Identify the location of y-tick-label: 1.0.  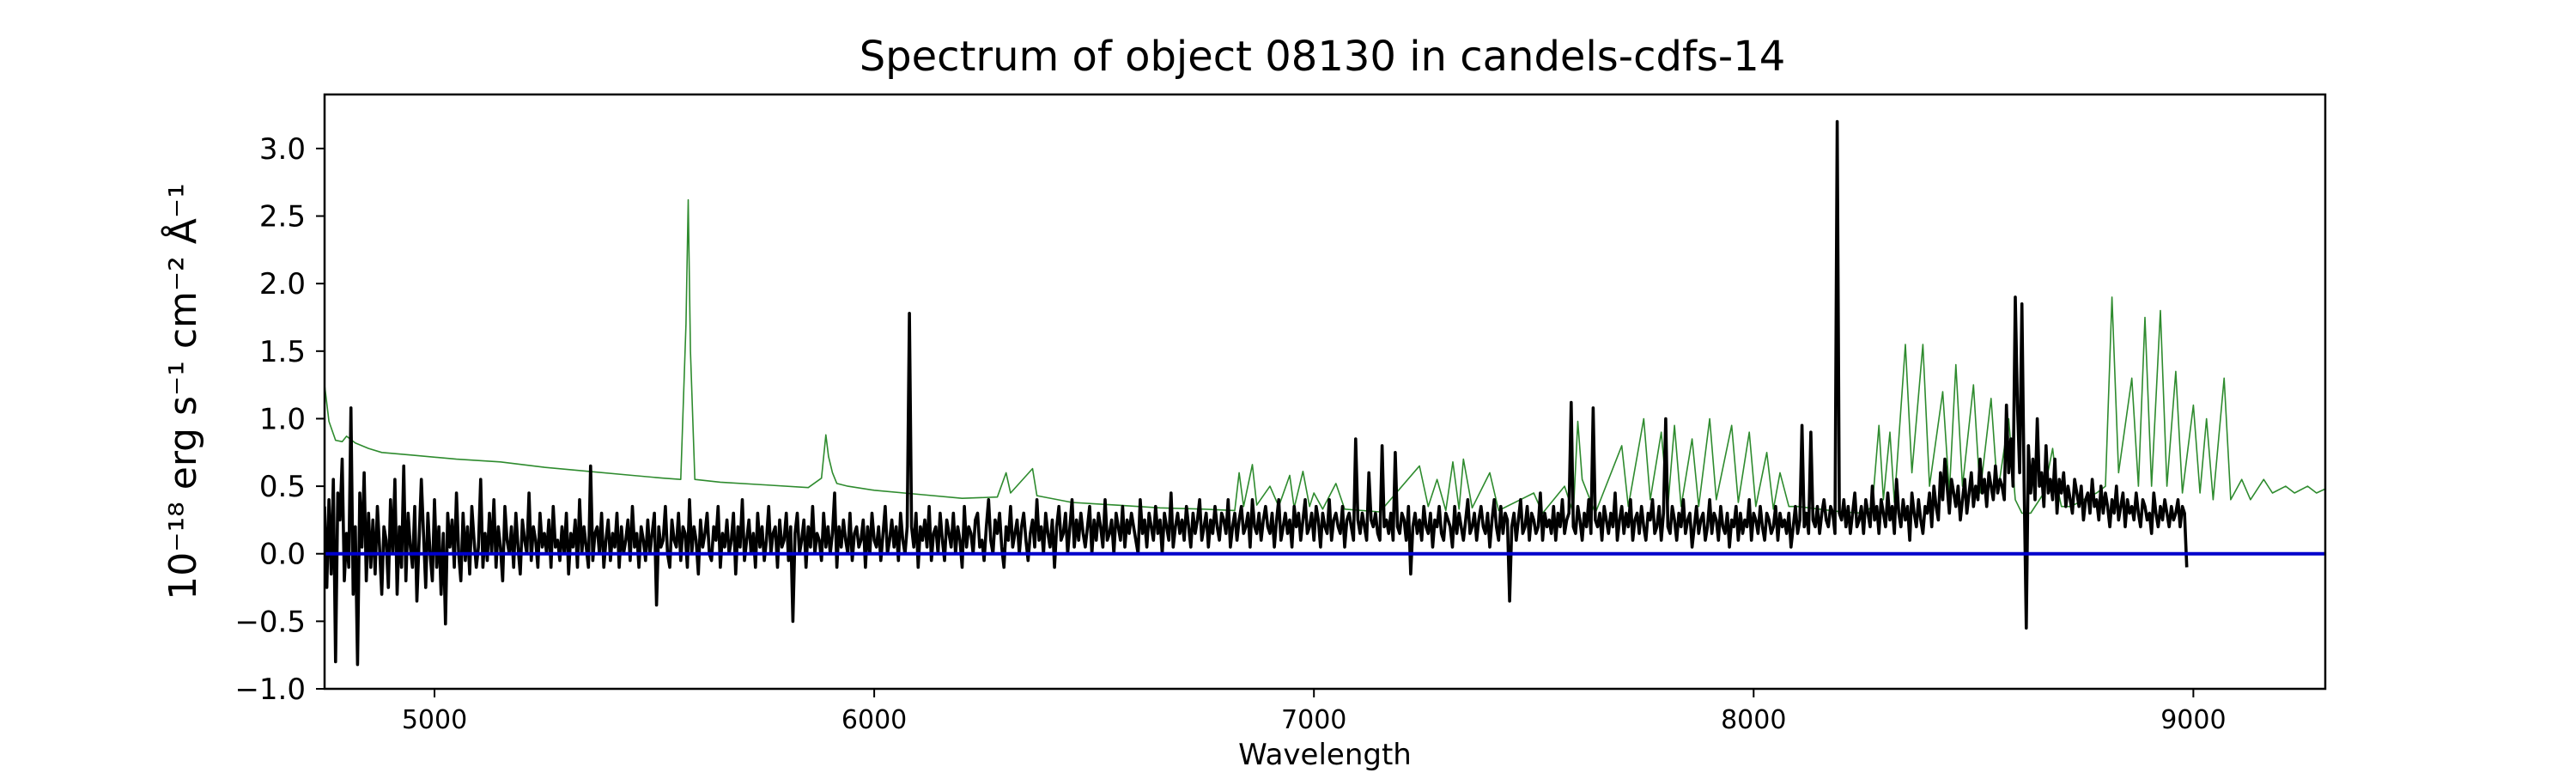
(282, 419).